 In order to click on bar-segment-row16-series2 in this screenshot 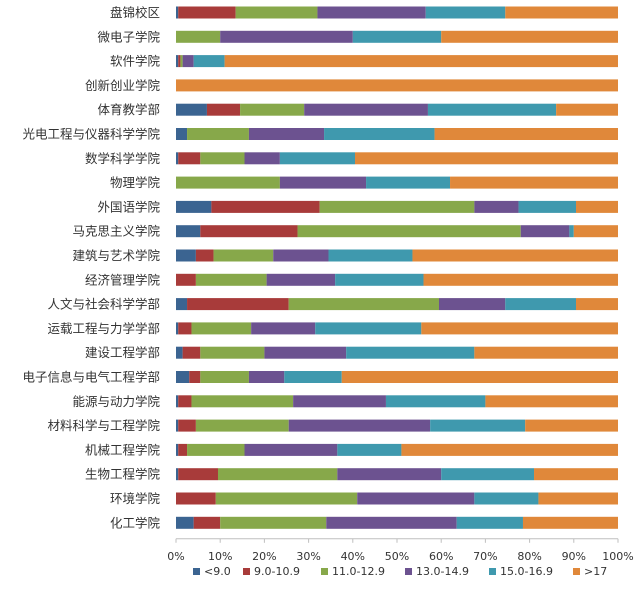, I will do `click(242, 401)`.